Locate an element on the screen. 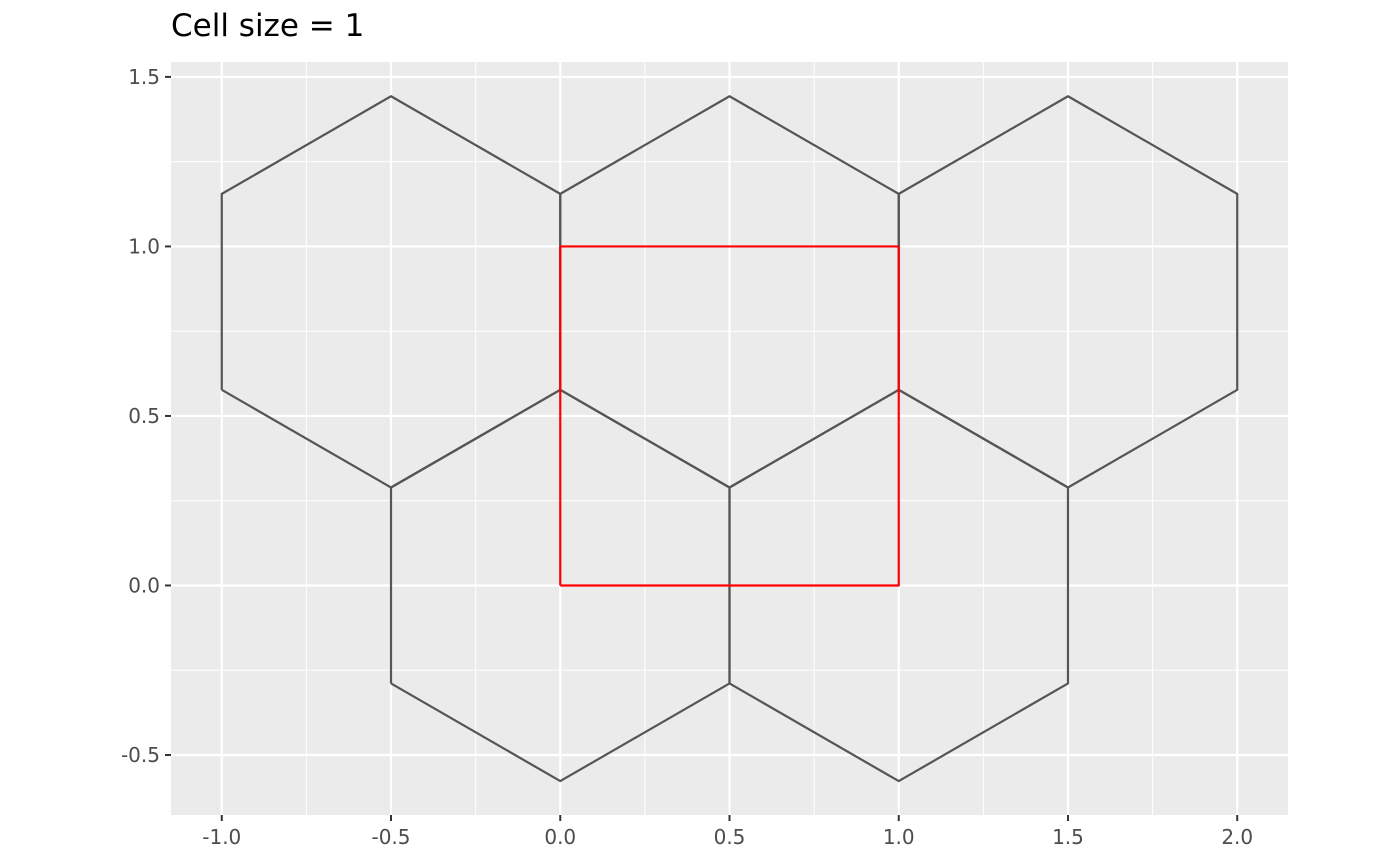  y-tick-label: 1.0 is located at coordinates (144, 246).